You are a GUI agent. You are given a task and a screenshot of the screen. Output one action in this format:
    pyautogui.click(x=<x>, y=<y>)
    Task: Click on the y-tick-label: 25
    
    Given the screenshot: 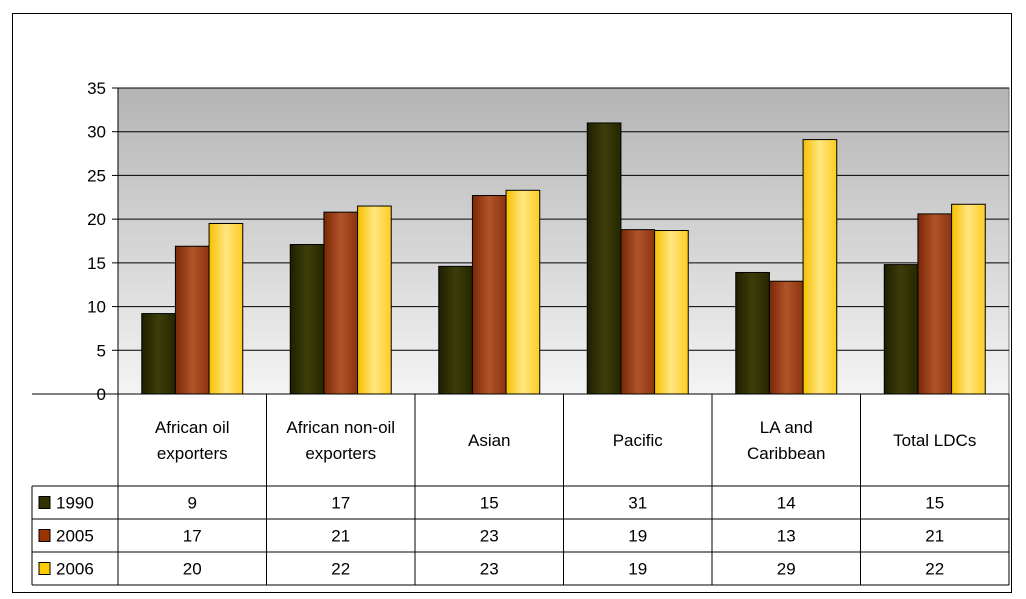 What is the action you would take?
    pyautogui.click(x=96, y=175)
    